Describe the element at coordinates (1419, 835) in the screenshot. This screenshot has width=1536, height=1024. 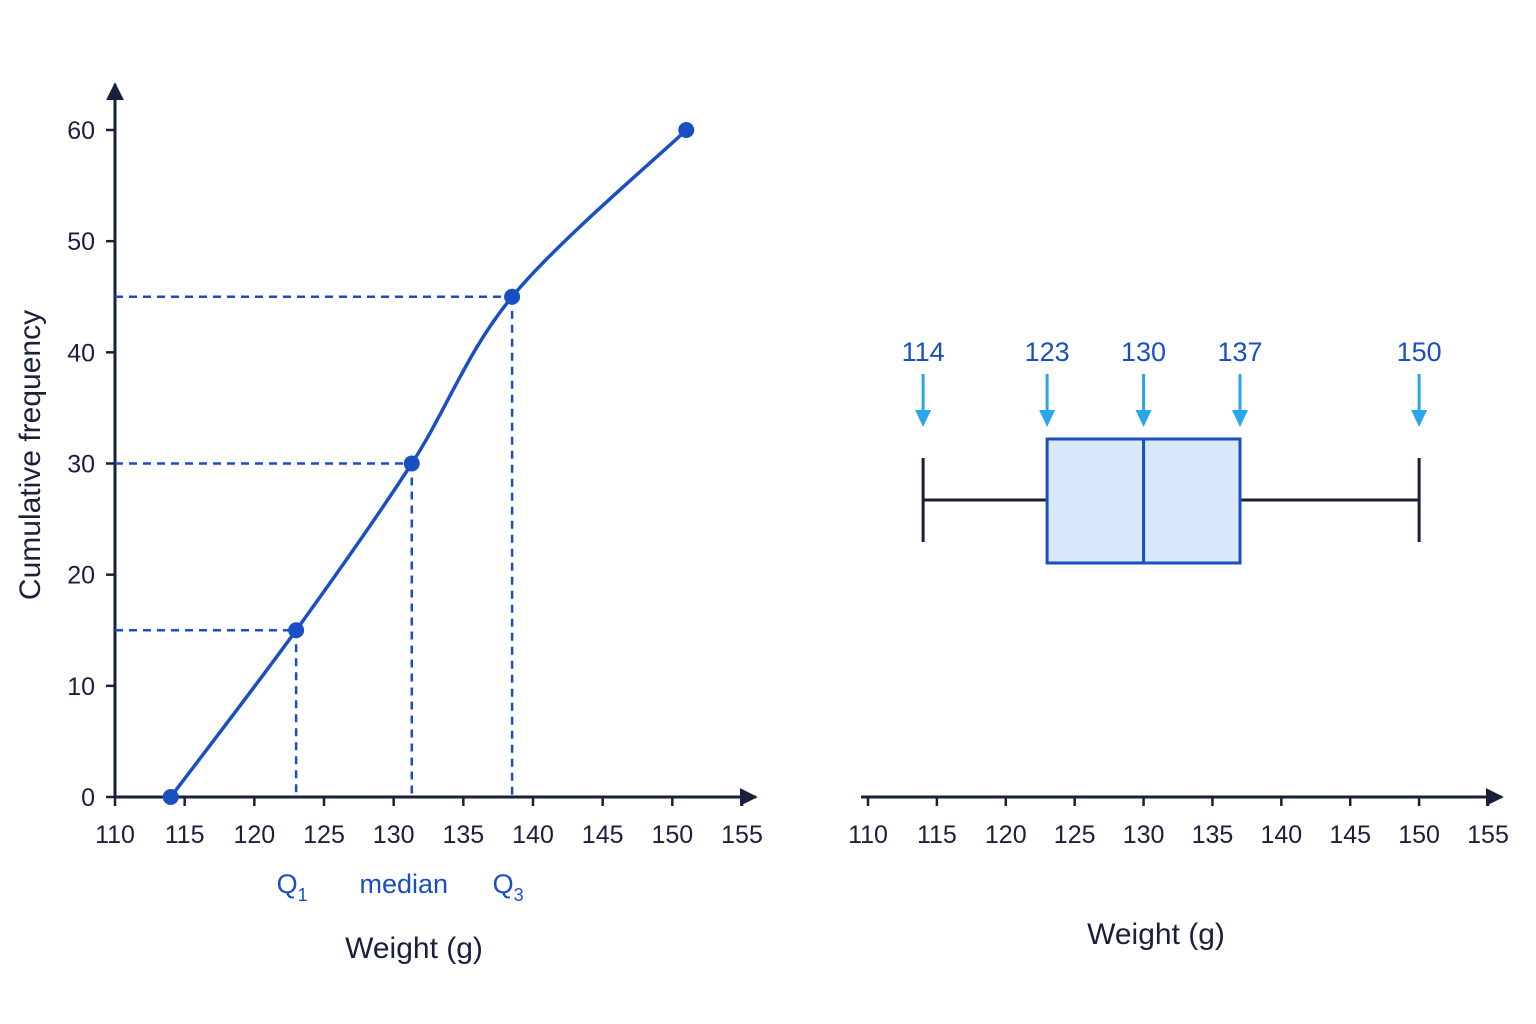
I see `boxplot-x-tick-label: 150` at that location.